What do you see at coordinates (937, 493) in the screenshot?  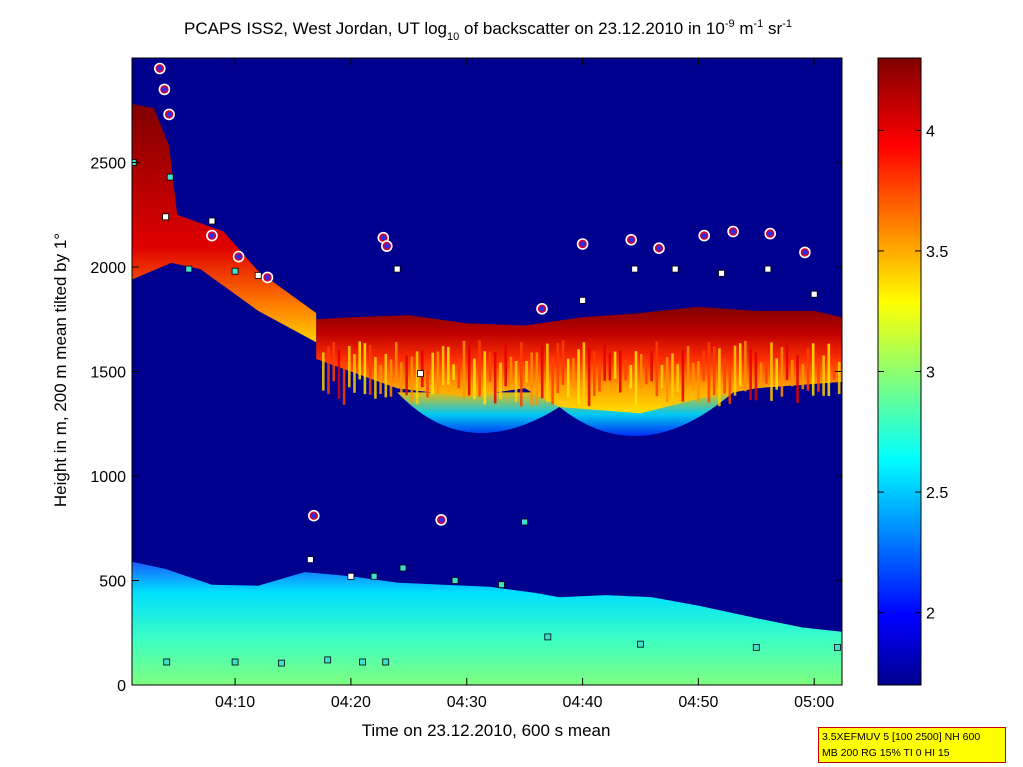 I see `colorbar-tick-label: 2.5` at bounding box center [937, 493].